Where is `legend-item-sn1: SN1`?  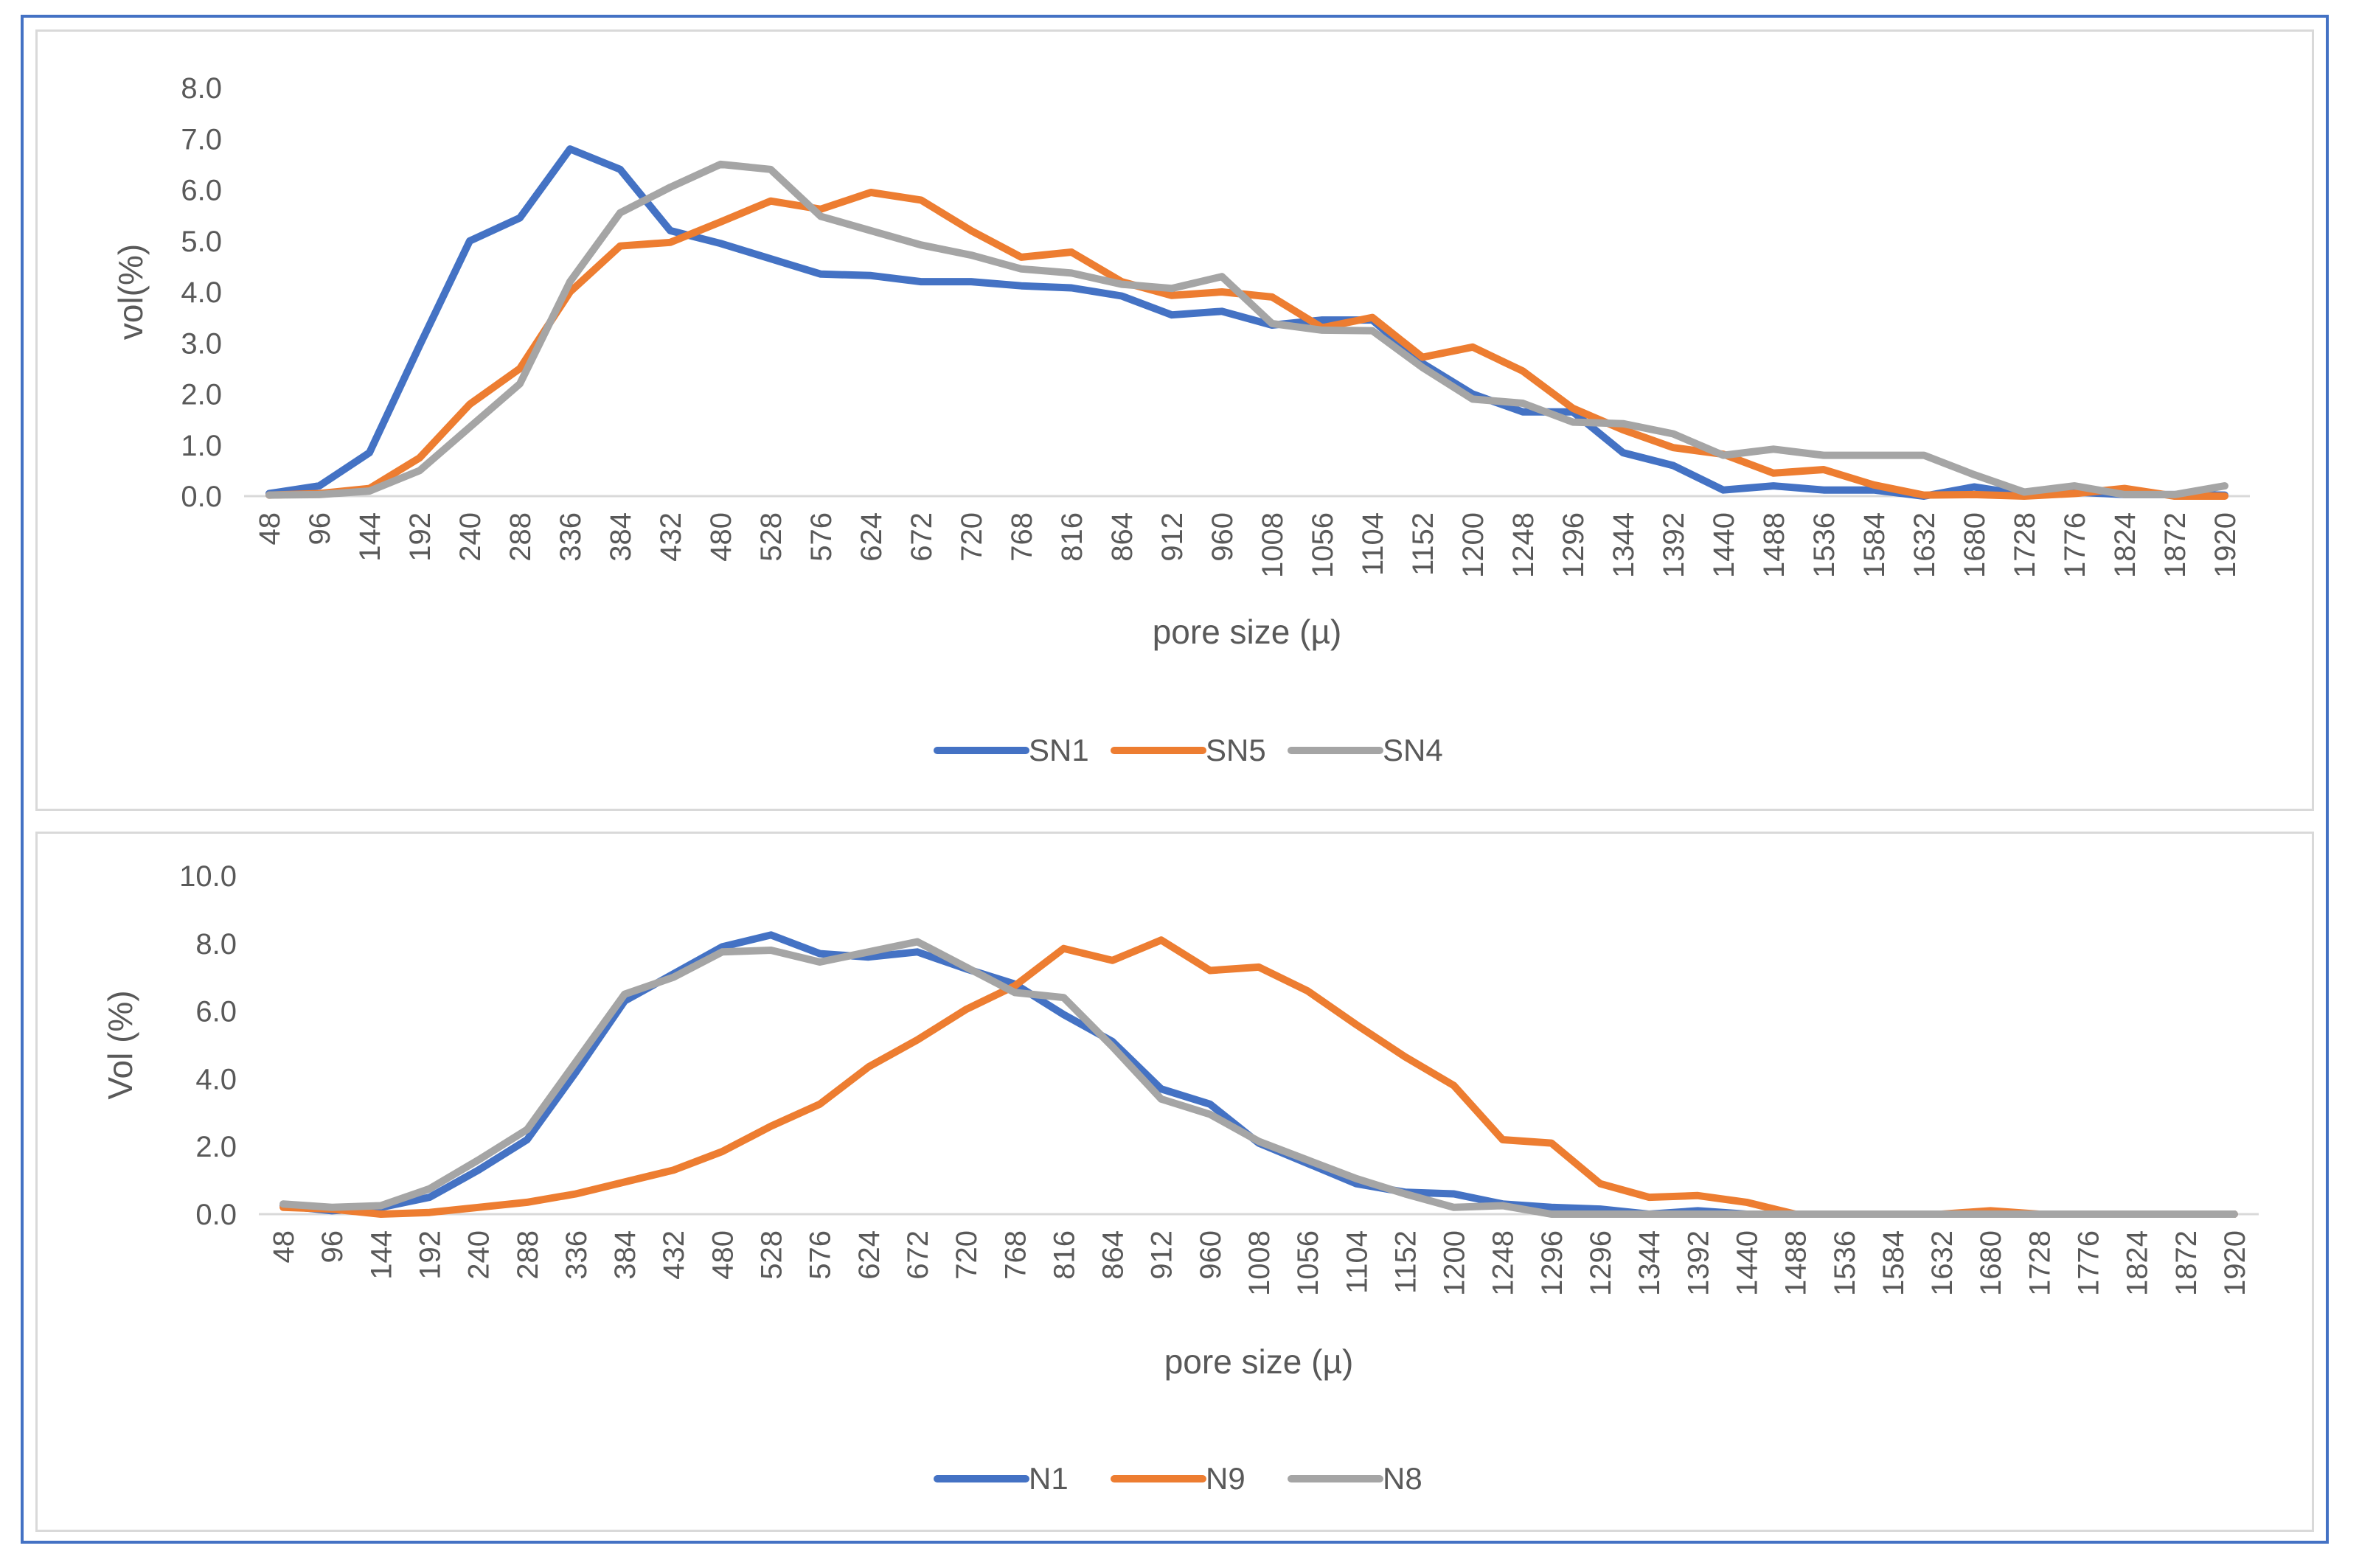 legend-item-sn1: SN1 is located at coordinates (1012, 750).